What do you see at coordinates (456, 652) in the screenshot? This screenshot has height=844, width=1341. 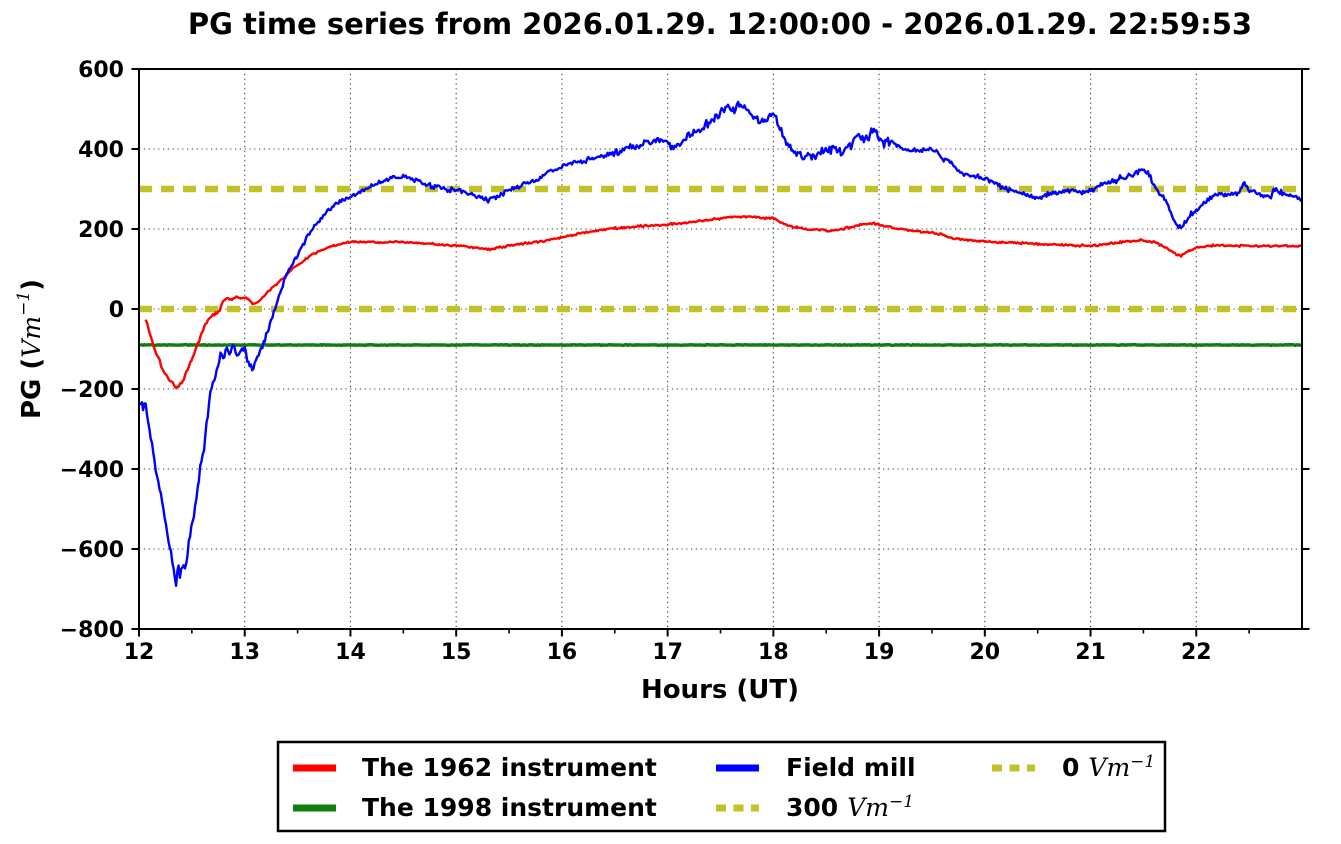 I see `x-tick-label: 15` at bounding box center [456, 652].